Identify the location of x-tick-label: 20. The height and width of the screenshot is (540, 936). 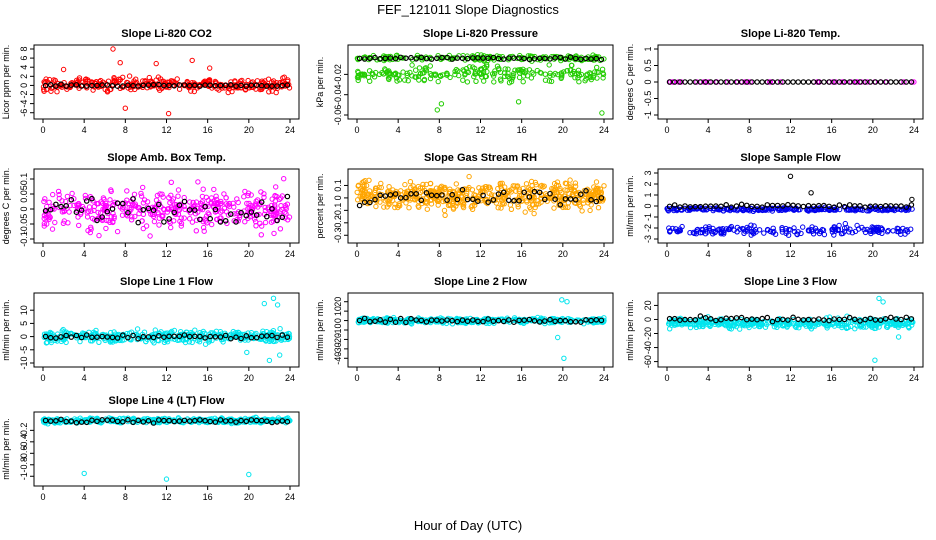
(563, 254).